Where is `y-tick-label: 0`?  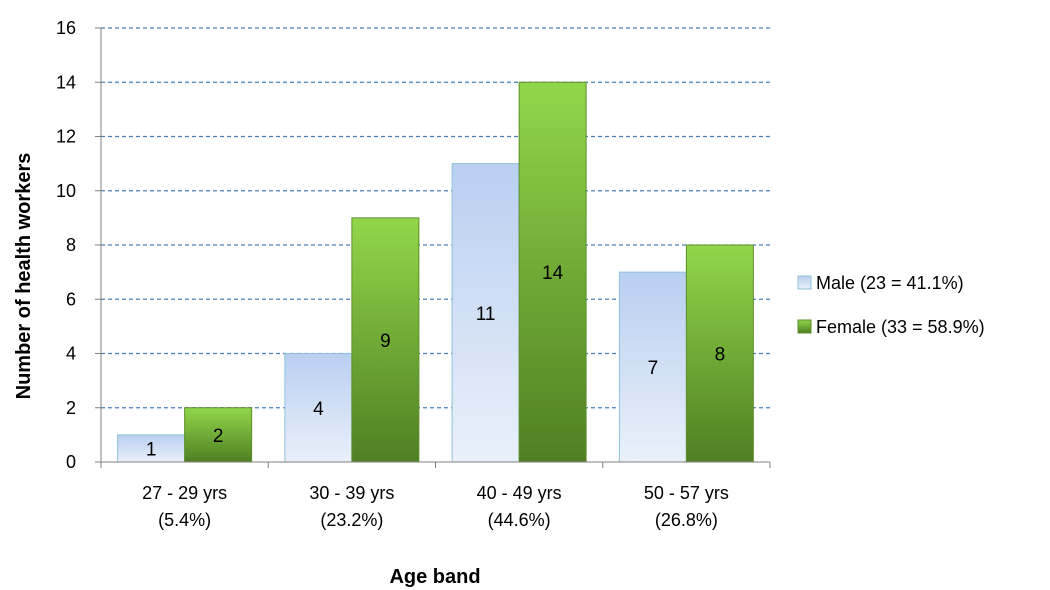 y-tick-label: 0 is located at coordinates (71, 462).